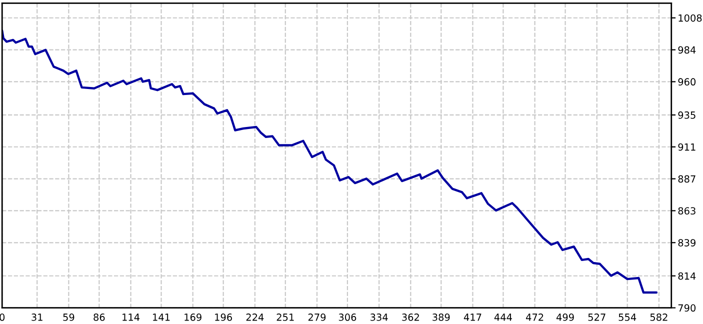 This screenshot has height=324, width=703. I want to click on x-tick-label: 0, so click(2, 317).